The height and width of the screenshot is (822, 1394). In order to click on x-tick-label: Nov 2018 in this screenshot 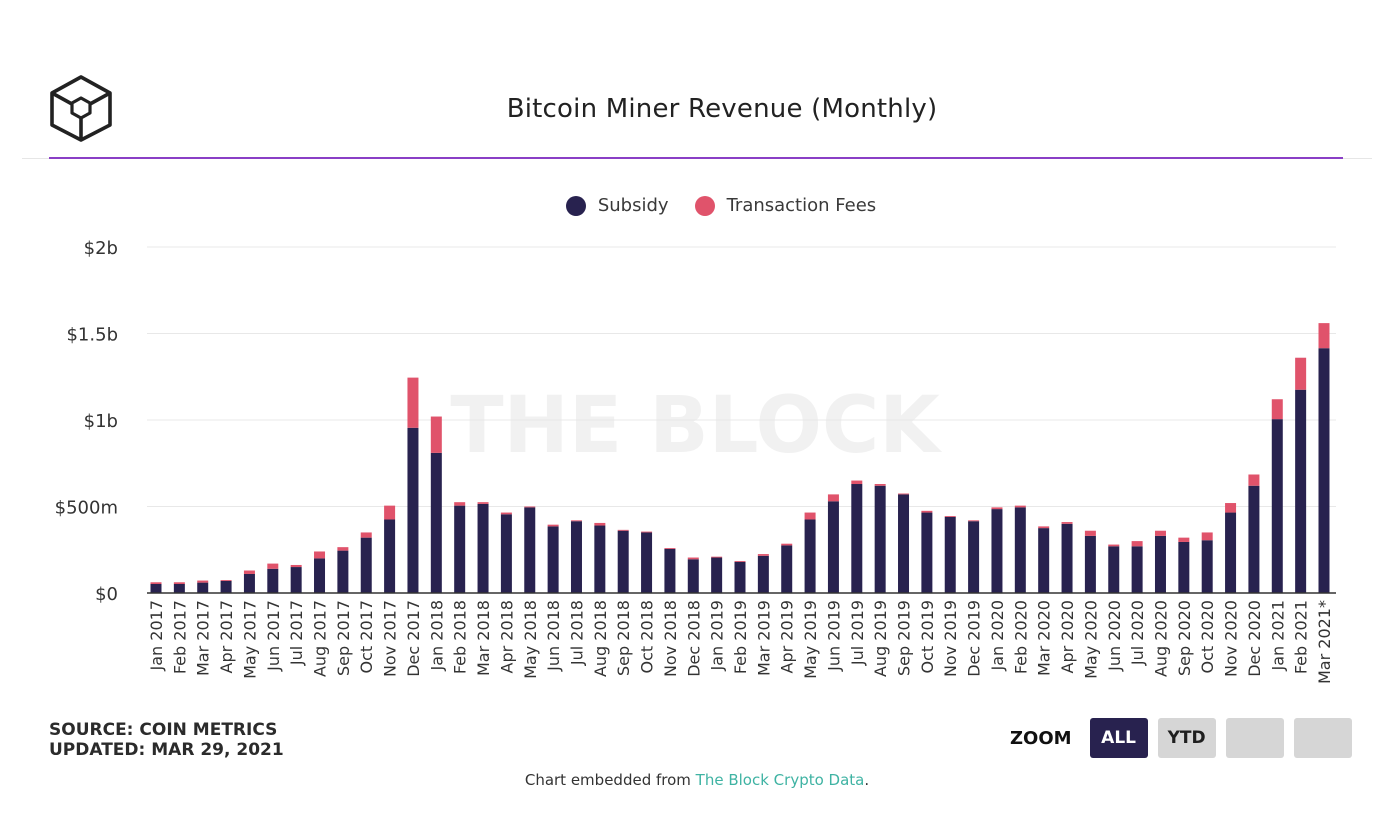, I will do `click(670, 638)`.